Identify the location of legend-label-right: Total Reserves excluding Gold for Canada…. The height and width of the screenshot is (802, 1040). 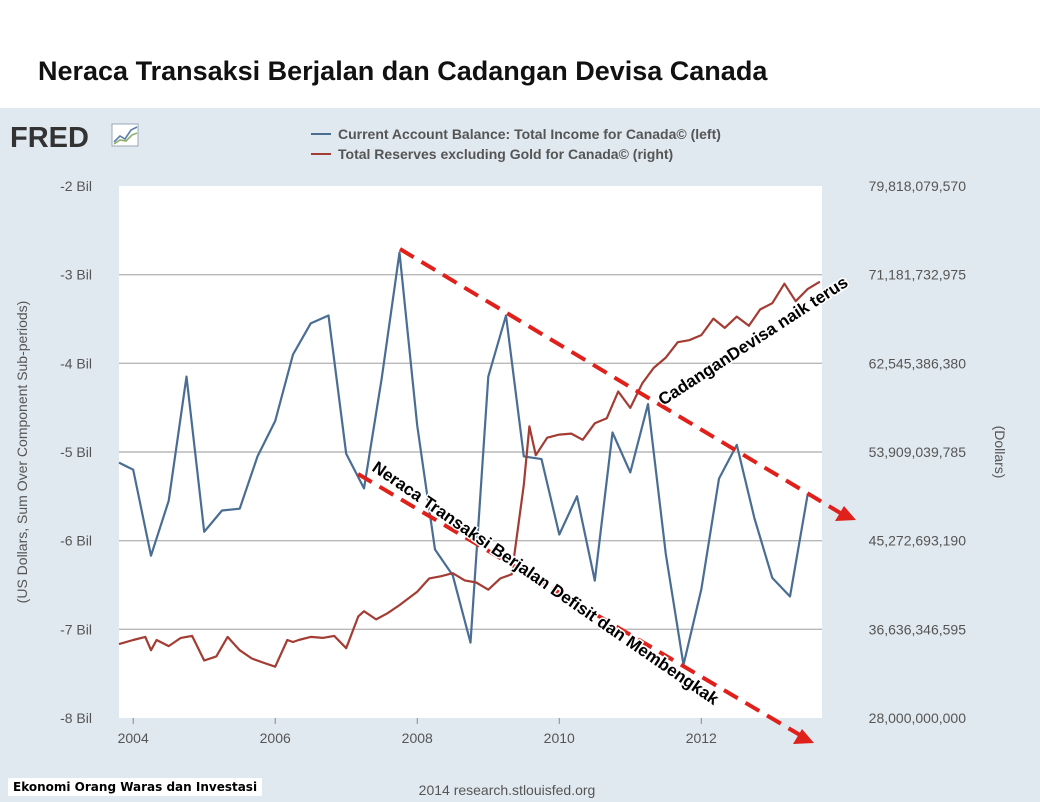
(505, 154).